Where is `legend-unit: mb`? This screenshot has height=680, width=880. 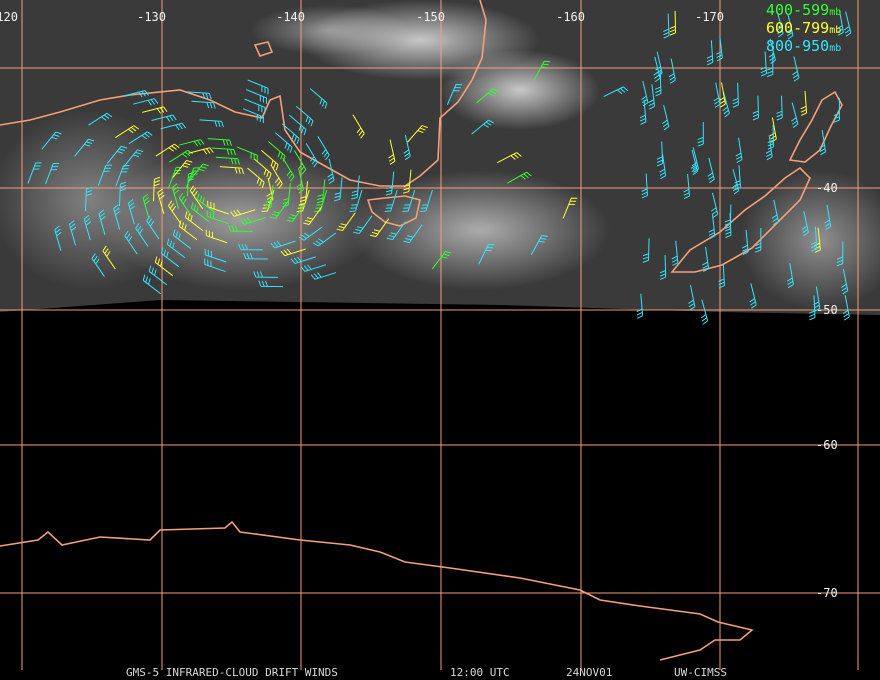 legend-unit: mb is located at coordinates (835, 12).